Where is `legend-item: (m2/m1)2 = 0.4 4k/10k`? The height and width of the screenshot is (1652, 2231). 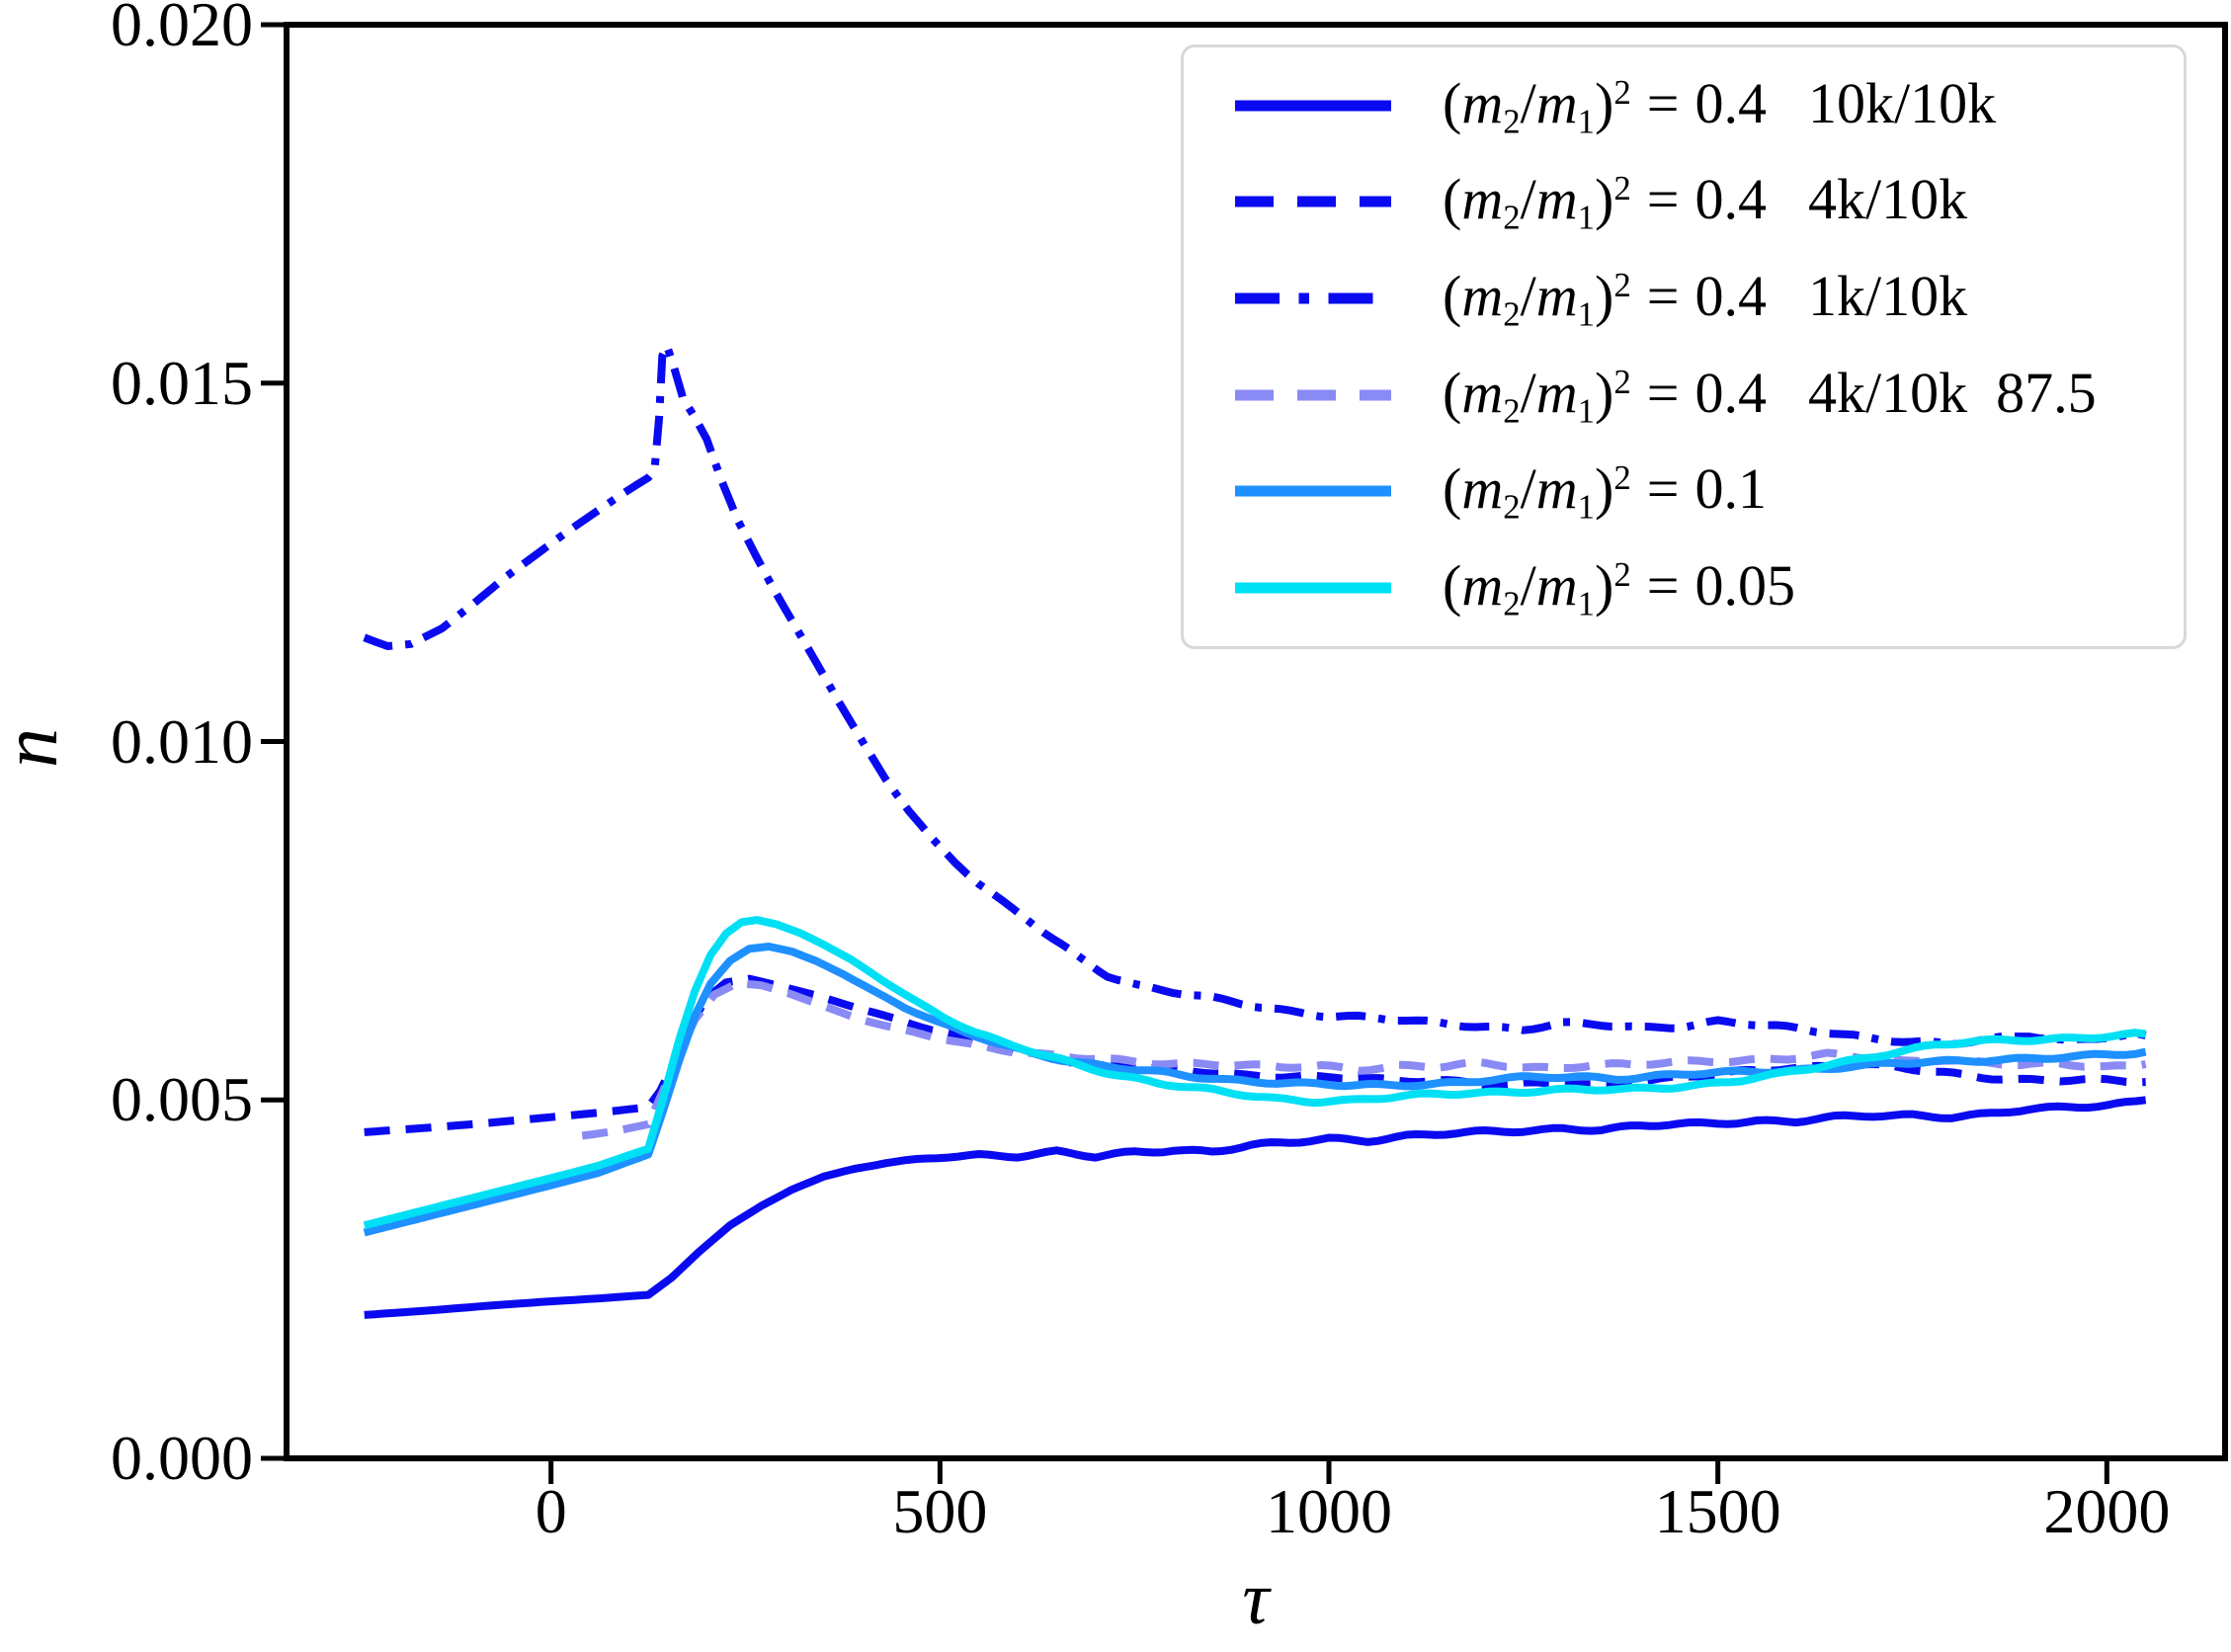 legend-item: (m2/m1)2 = 0.4 4k/10k is located at coordinates (1684, 201).